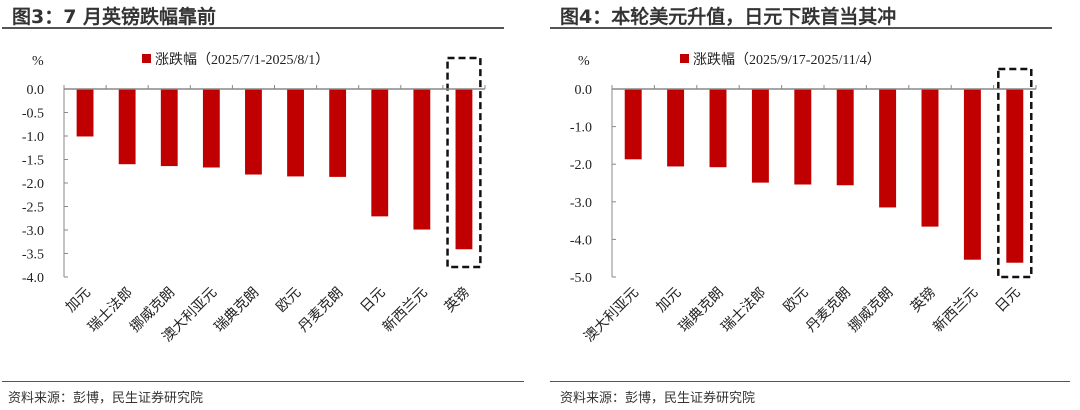 The width and height of the screenshot is (1080, 410). Describe the element at coordinates (33, 255) in the screenshot. I see `y-tick-label: -3.5` at that location.